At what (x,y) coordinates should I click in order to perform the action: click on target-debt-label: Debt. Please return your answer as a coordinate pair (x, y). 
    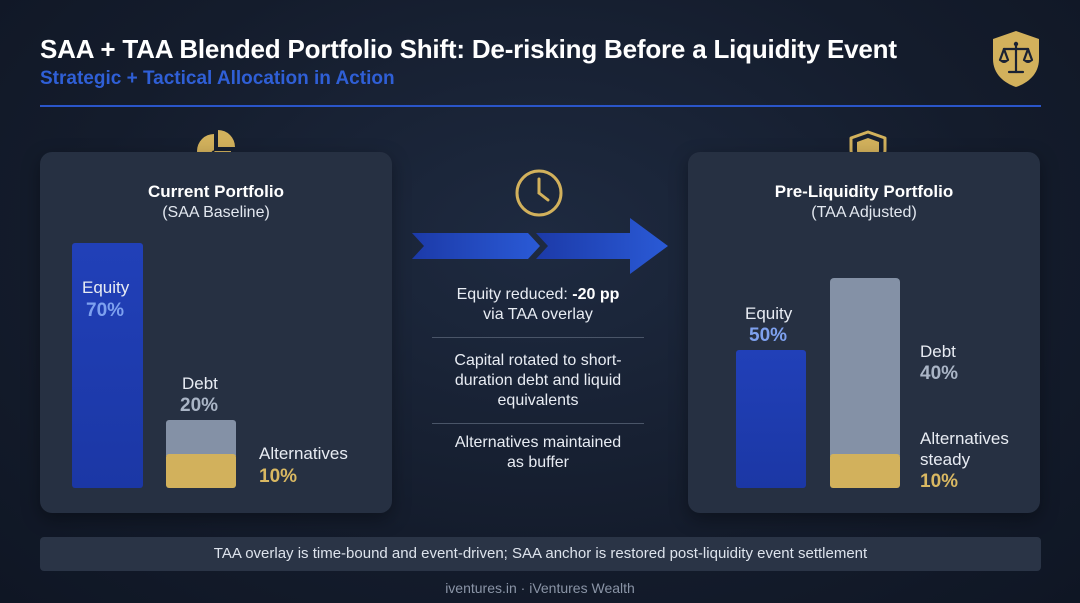
    Looking at the image, I should click on (938, 351).